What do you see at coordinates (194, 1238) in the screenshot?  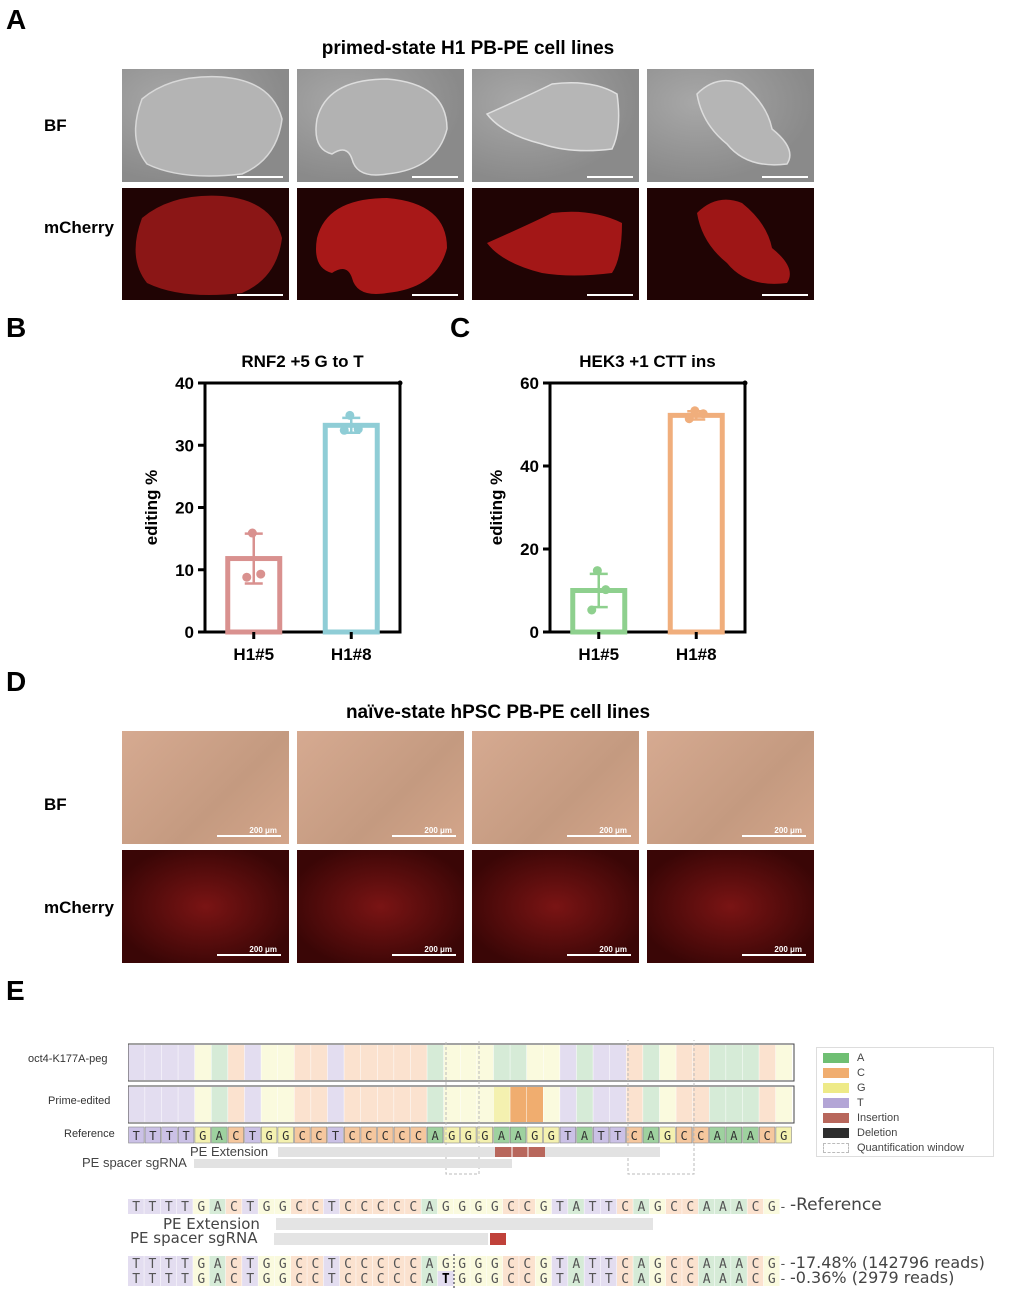 I see `e-bottom-pe-spacer-label: PE spacer sgRNA` at bounding box center [194, 1238].